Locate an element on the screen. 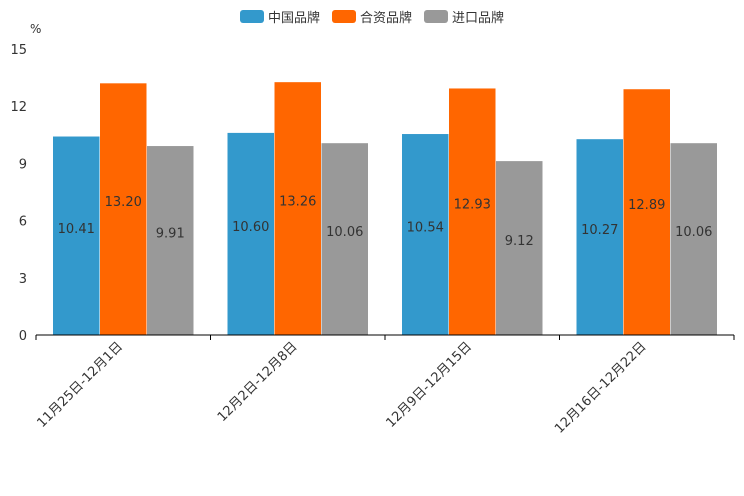  legend-swatch-imported-brand is located at coordinates (436, 16).